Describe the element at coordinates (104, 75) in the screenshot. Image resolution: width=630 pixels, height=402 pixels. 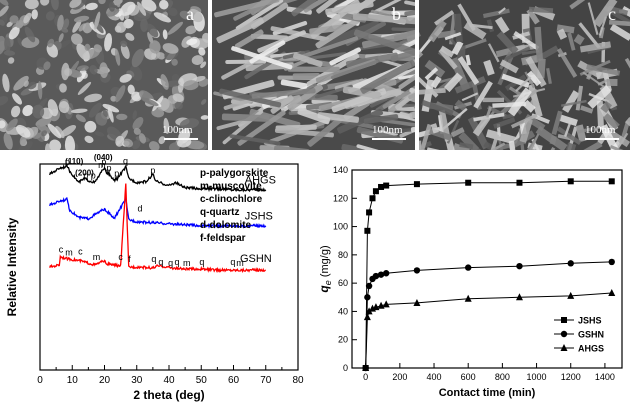
I see `sem-texture-a` at that location.